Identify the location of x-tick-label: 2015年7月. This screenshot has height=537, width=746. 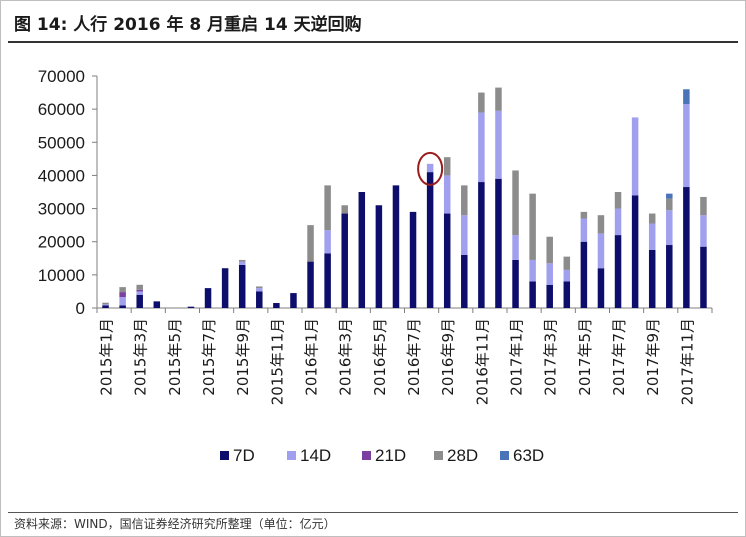
(209, 357).